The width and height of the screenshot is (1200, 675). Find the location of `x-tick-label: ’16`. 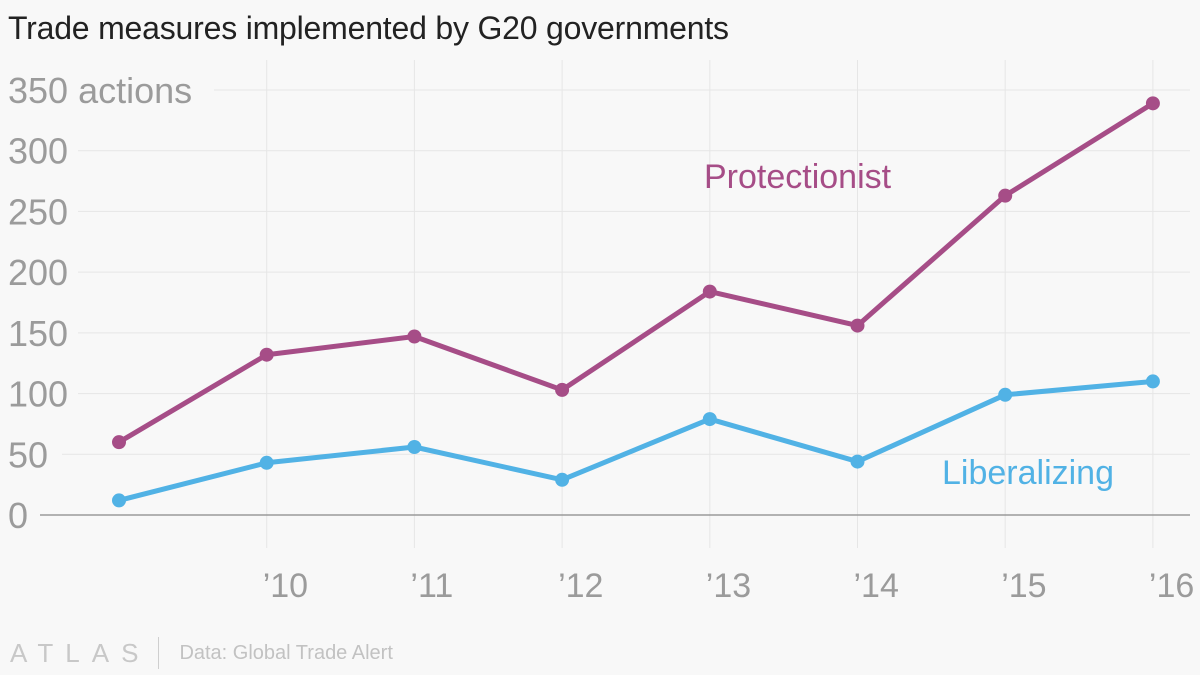

x-tick-label: ’16 is located at coordinates (1171, 586).